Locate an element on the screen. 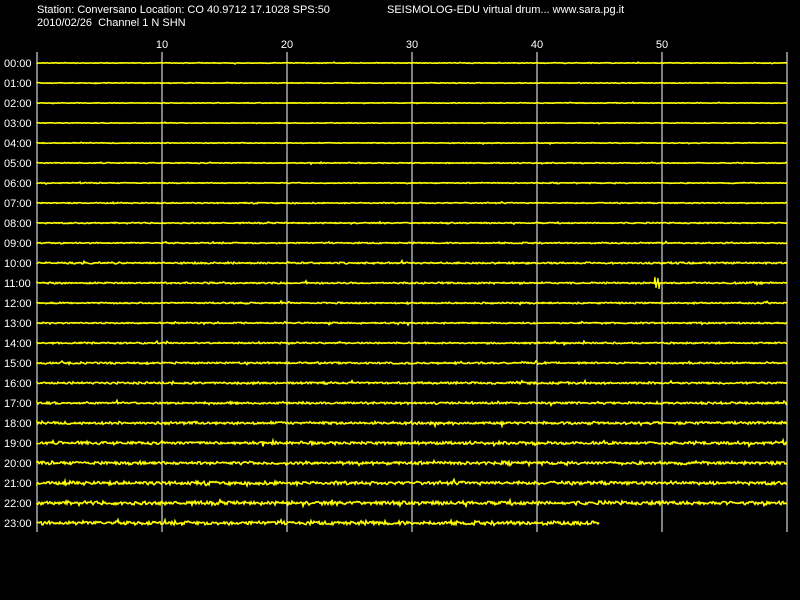 The width and height of the screenshot is (800, 600). hour-label: 20:00 is located at coordinates (18, 464).